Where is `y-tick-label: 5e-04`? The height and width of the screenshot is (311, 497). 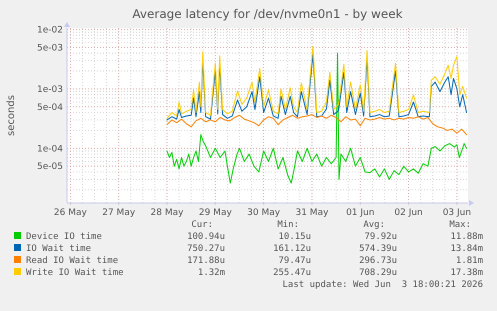 y-tick-label: 5e-04 is located at coordinates (50, 107).